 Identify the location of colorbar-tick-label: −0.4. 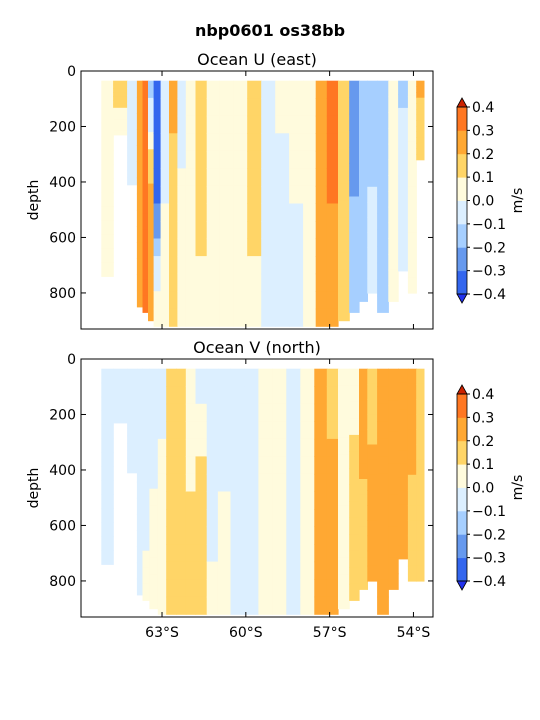
(489, 582).